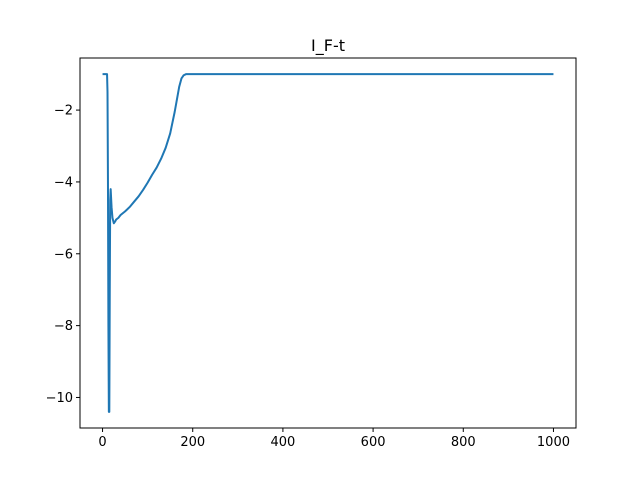 This screenshot has width=640, height=480. What do you see at coordinates (102, 442) in the screenshot?
I see `x-tick-label: 0` at bounding box center [102, 442].